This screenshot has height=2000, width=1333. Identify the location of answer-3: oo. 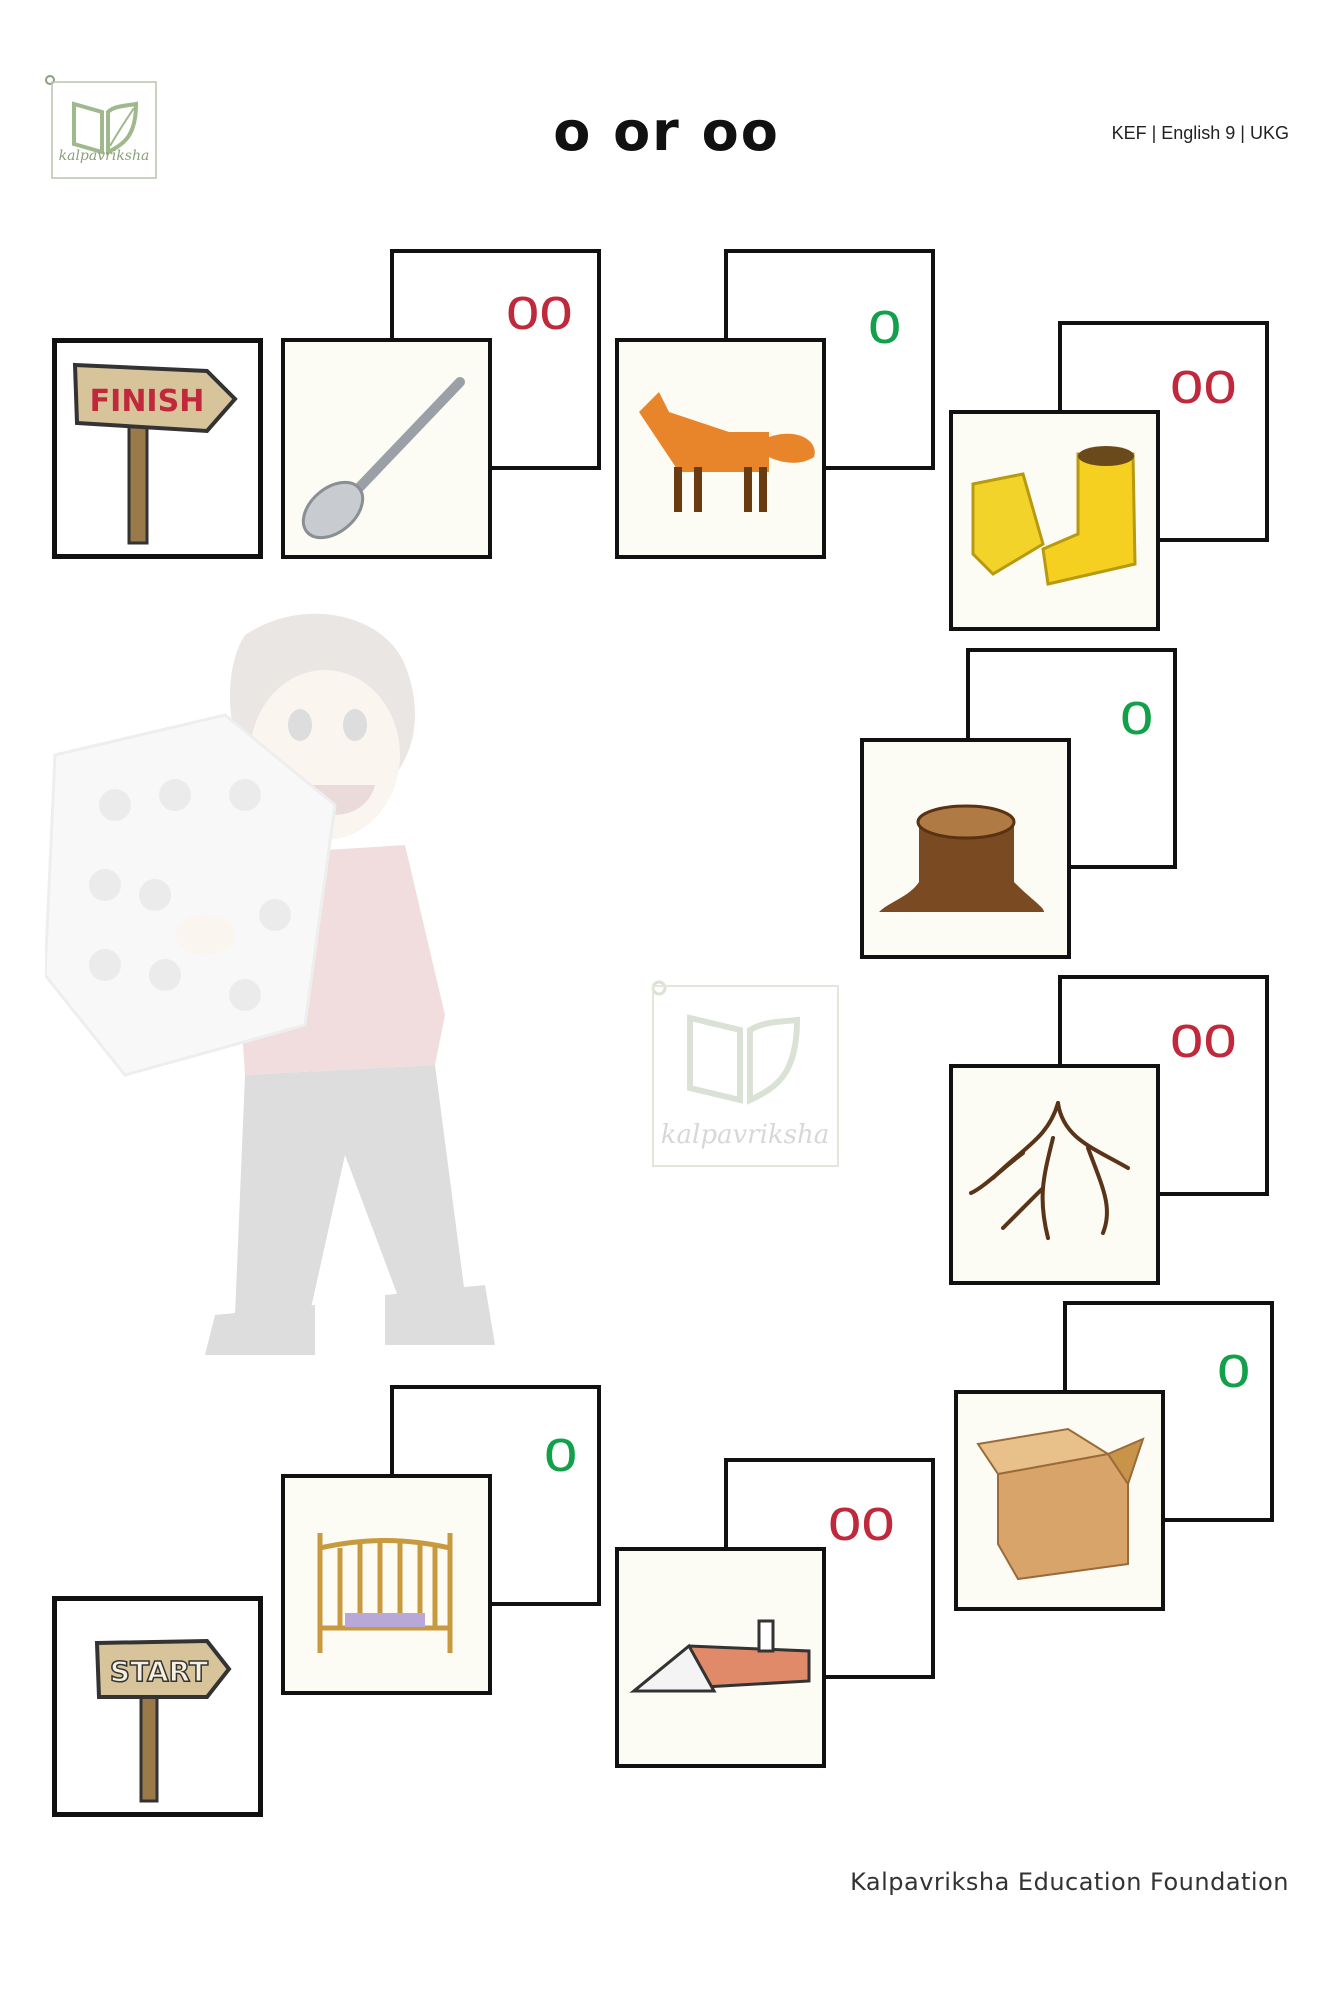
(1203, 382).